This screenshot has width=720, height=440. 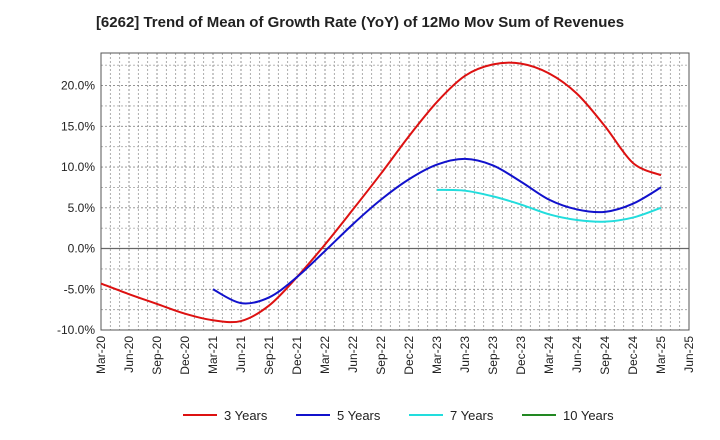 I want to click on x-tick-label: Mar-24, so click(x=549, y=355).